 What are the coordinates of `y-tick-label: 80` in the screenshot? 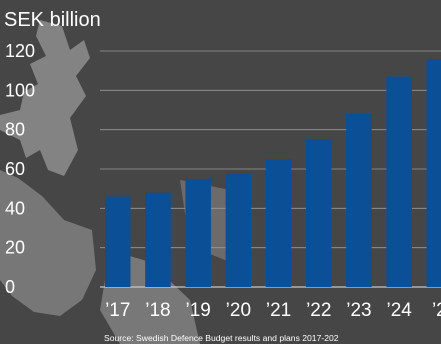 It's located at (15, 130).